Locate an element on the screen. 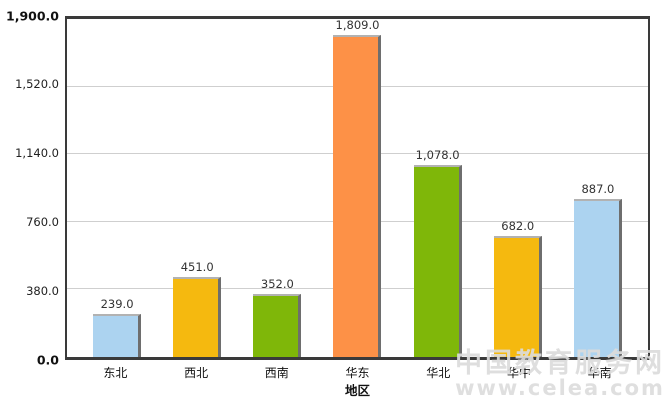  x-axis-category-label: 华北 is located at coordinates (438, 373).